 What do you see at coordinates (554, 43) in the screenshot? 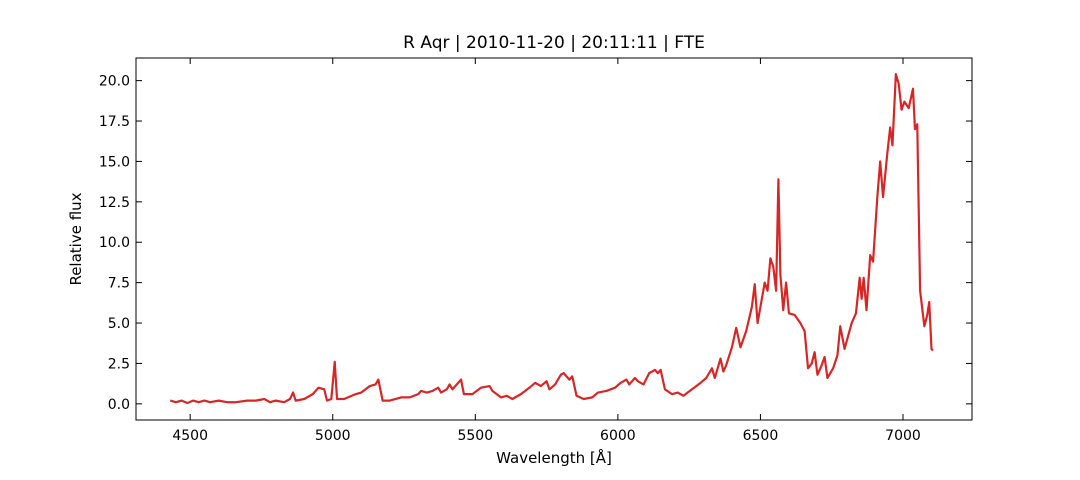
I see `chart-title: R Aqr | 2010-11-20 | 20:11:11 | FTE` at bounding box center [554, 43].